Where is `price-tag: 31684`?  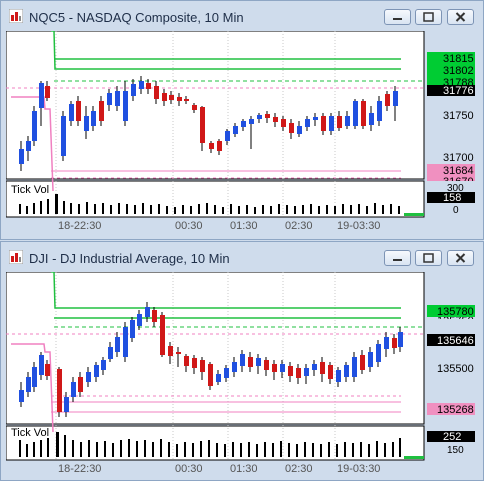 price-tag: 31684 is located at coordinates (458, 171).